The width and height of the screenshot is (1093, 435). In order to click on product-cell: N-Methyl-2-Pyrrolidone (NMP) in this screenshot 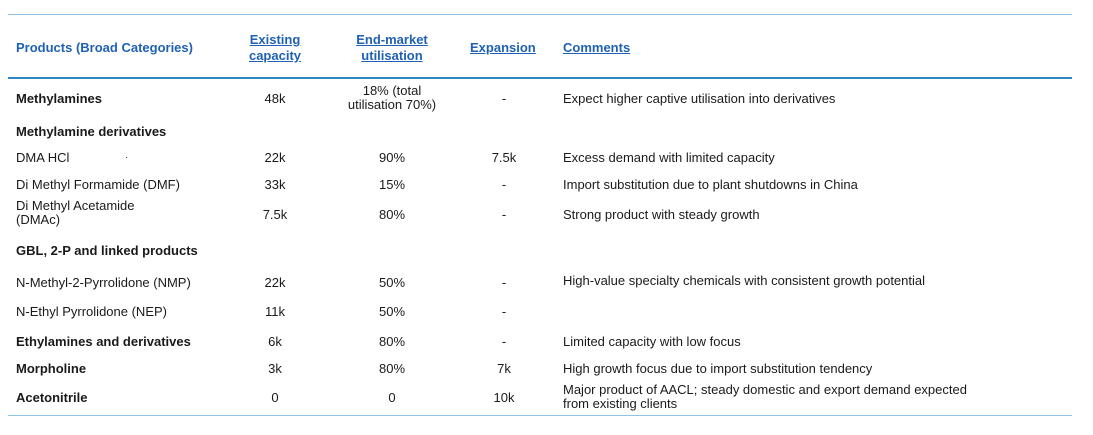, I will do `click(103, 282)`.